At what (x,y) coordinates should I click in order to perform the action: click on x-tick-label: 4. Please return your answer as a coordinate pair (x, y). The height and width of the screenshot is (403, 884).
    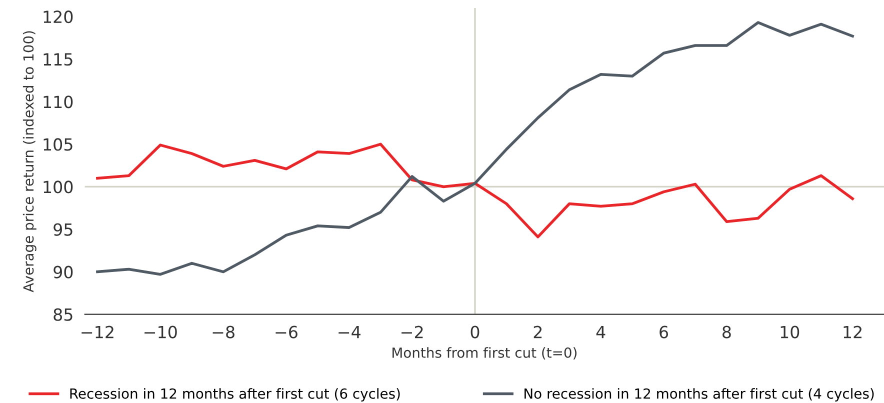
    Looking at the image, I should click on (601, 332).